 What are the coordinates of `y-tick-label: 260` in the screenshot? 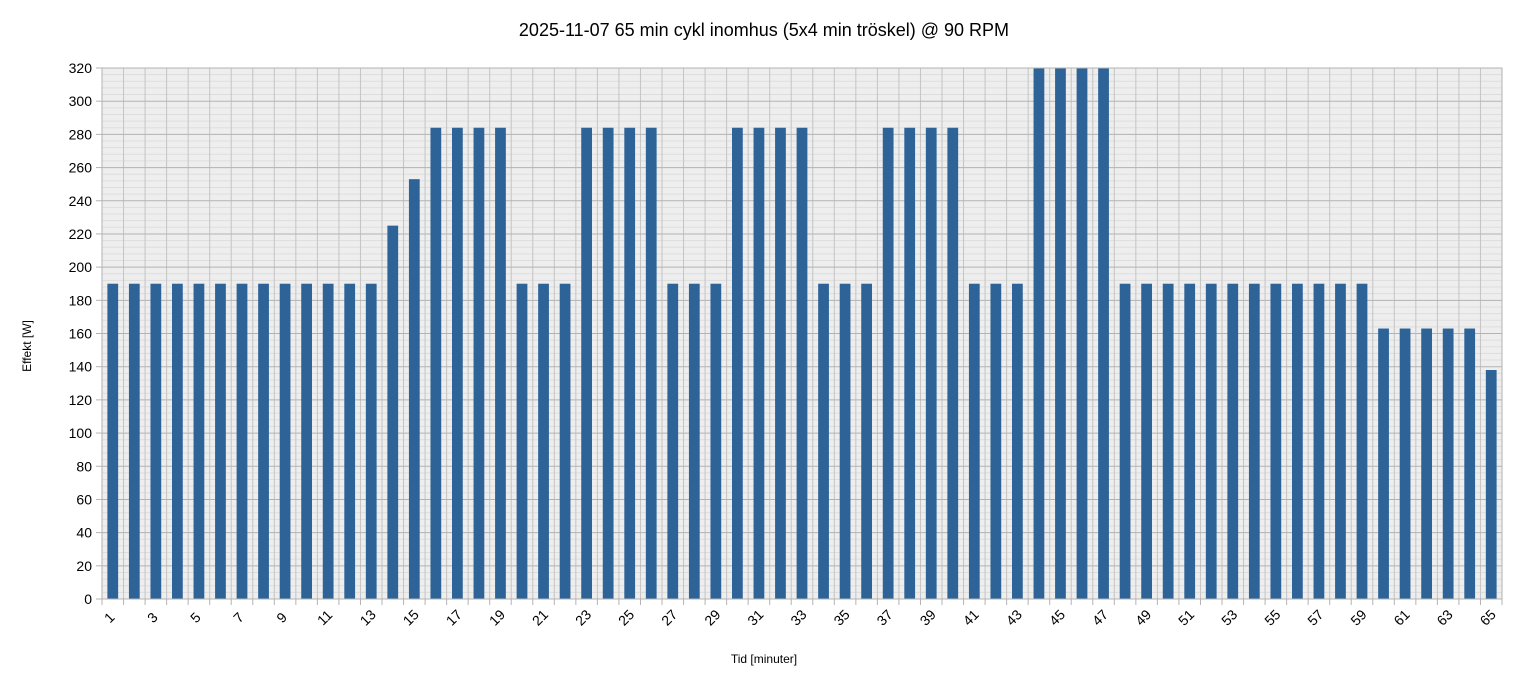 It's located at (81, 168).